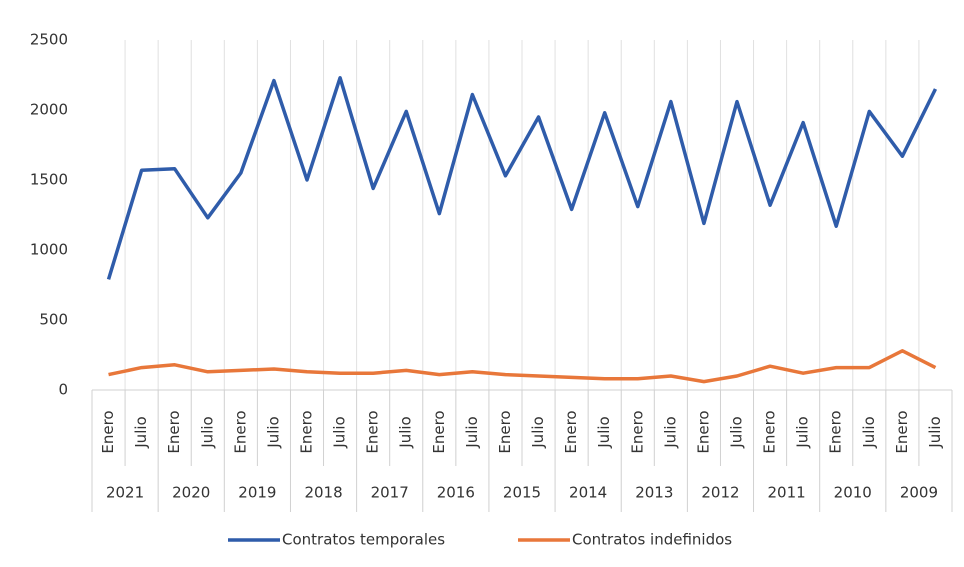  I want to click on group-label: 2019, so click(257, 493).